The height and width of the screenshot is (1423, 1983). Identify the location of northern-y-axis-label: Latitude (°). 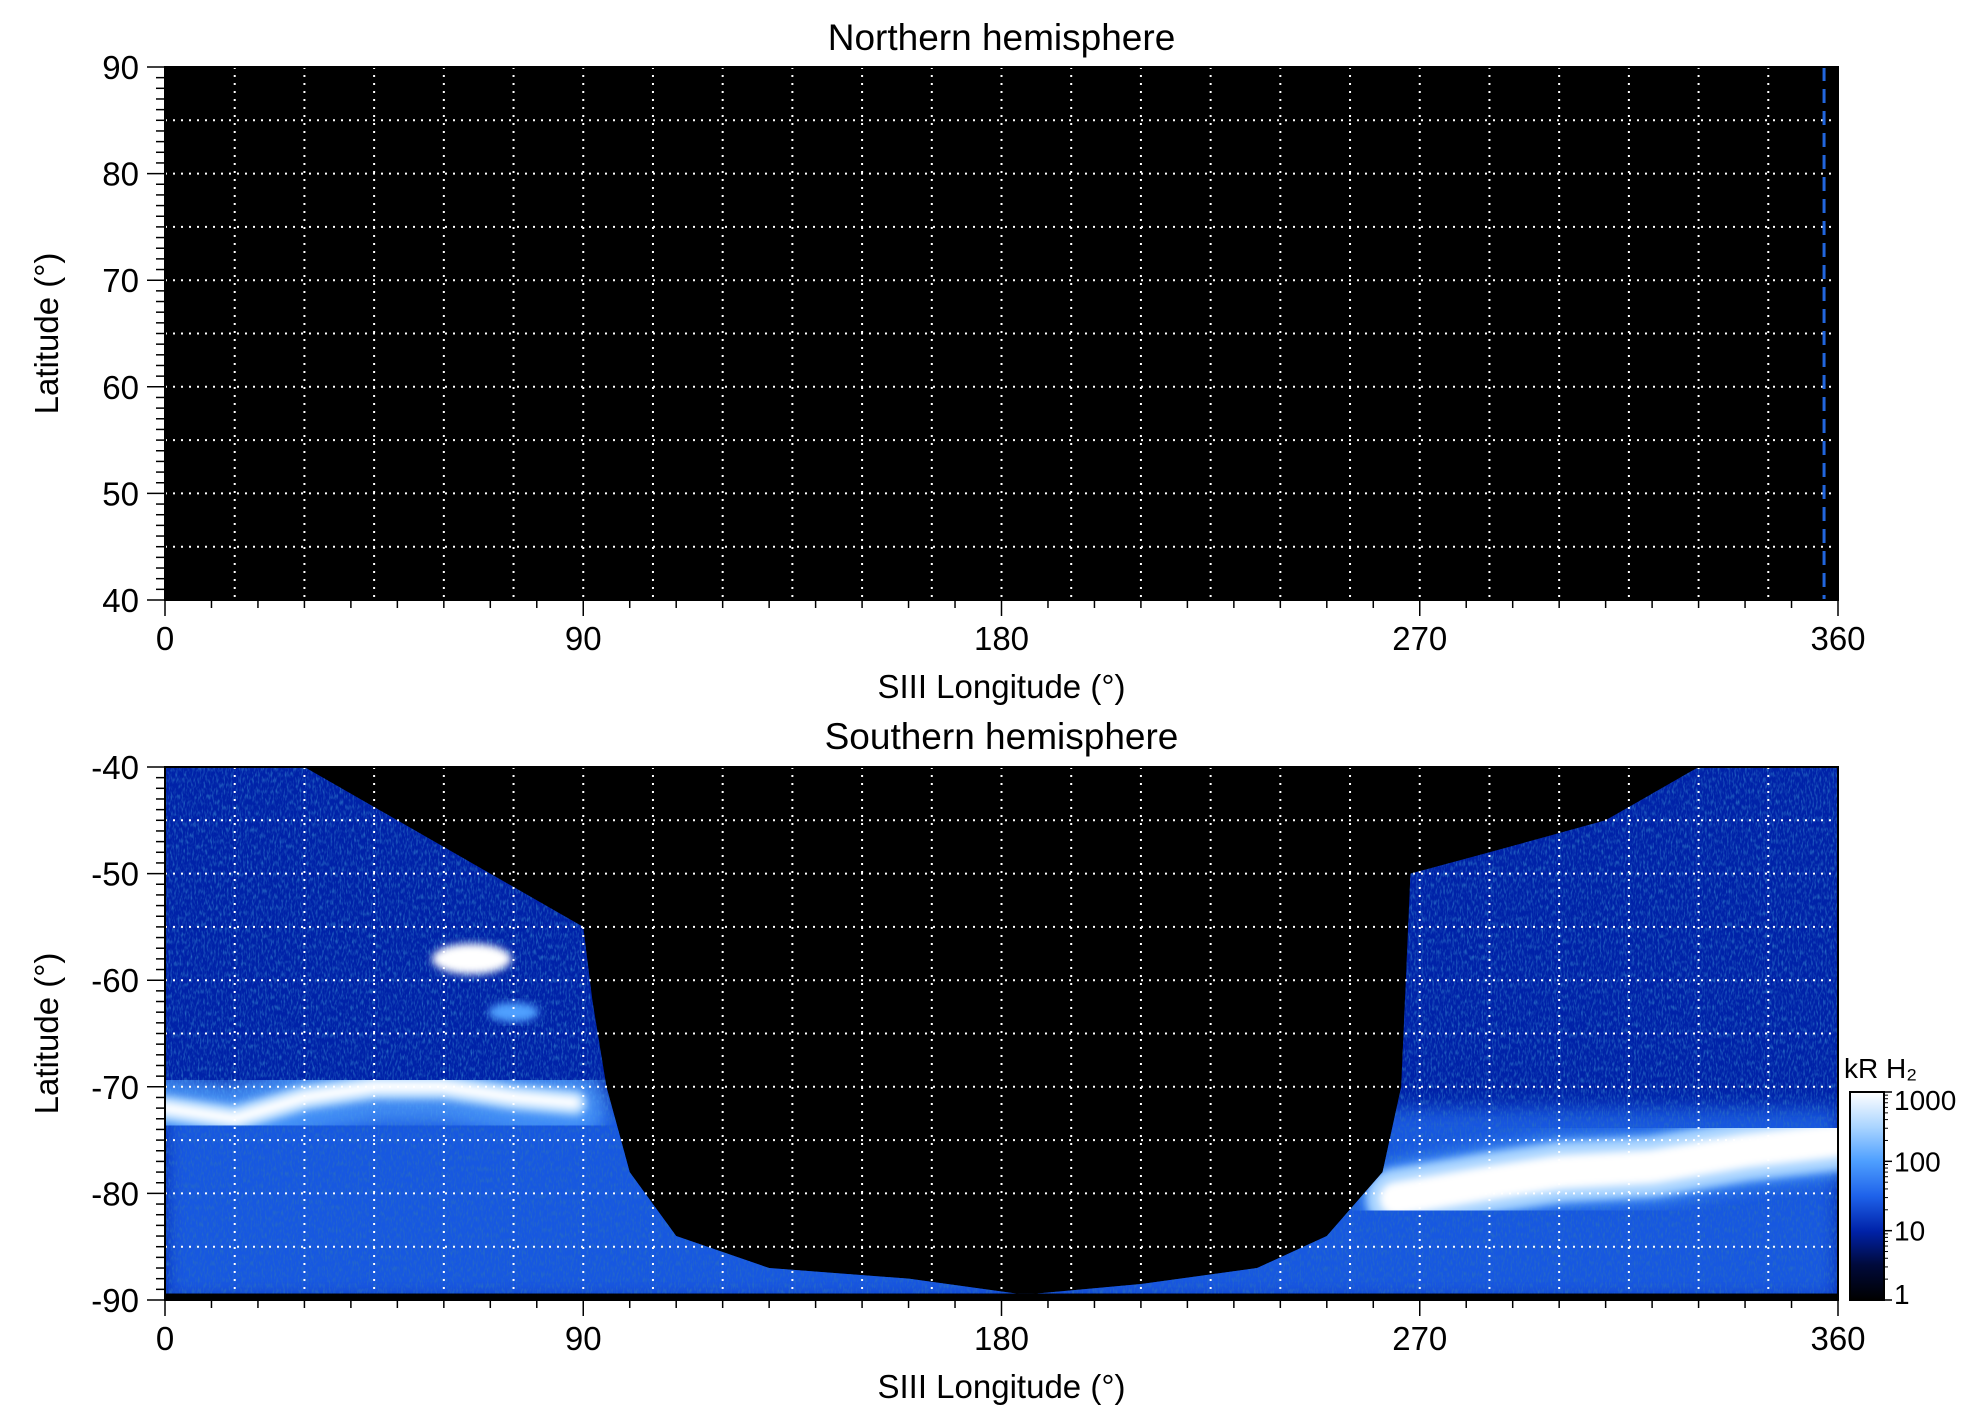
(46, 334).